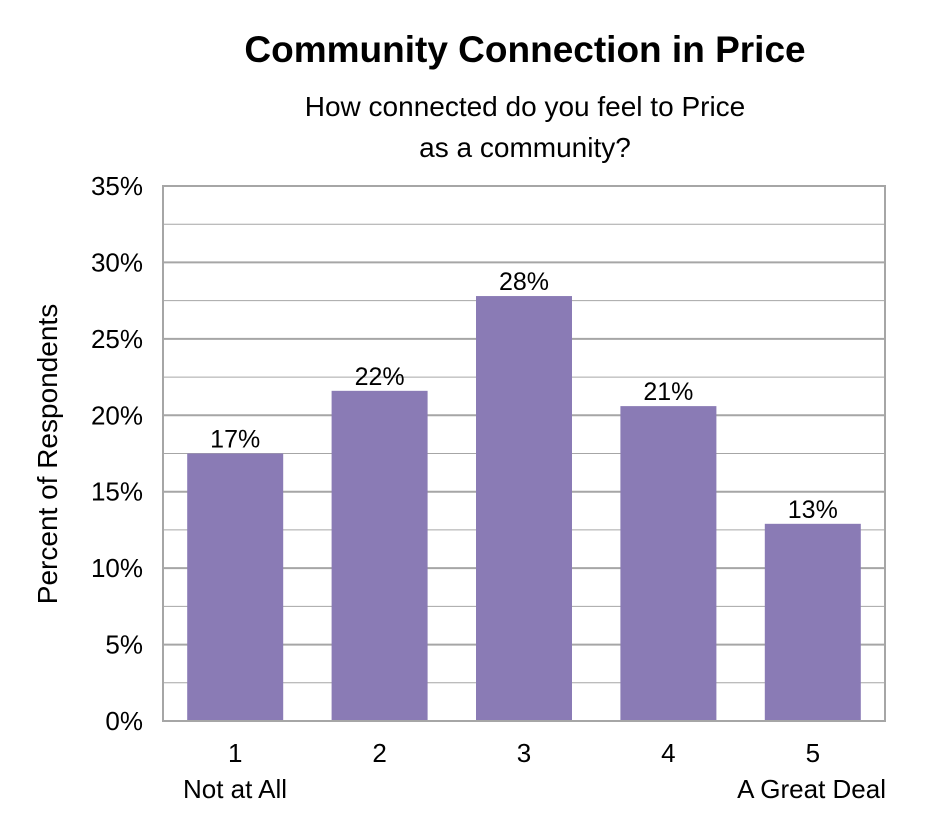 This screenshot has height=840, width=945. What do you see at coordinates (668, 392) in the screenshot?
I see `data-label-4: 21%` at bounding box center [668, 392].